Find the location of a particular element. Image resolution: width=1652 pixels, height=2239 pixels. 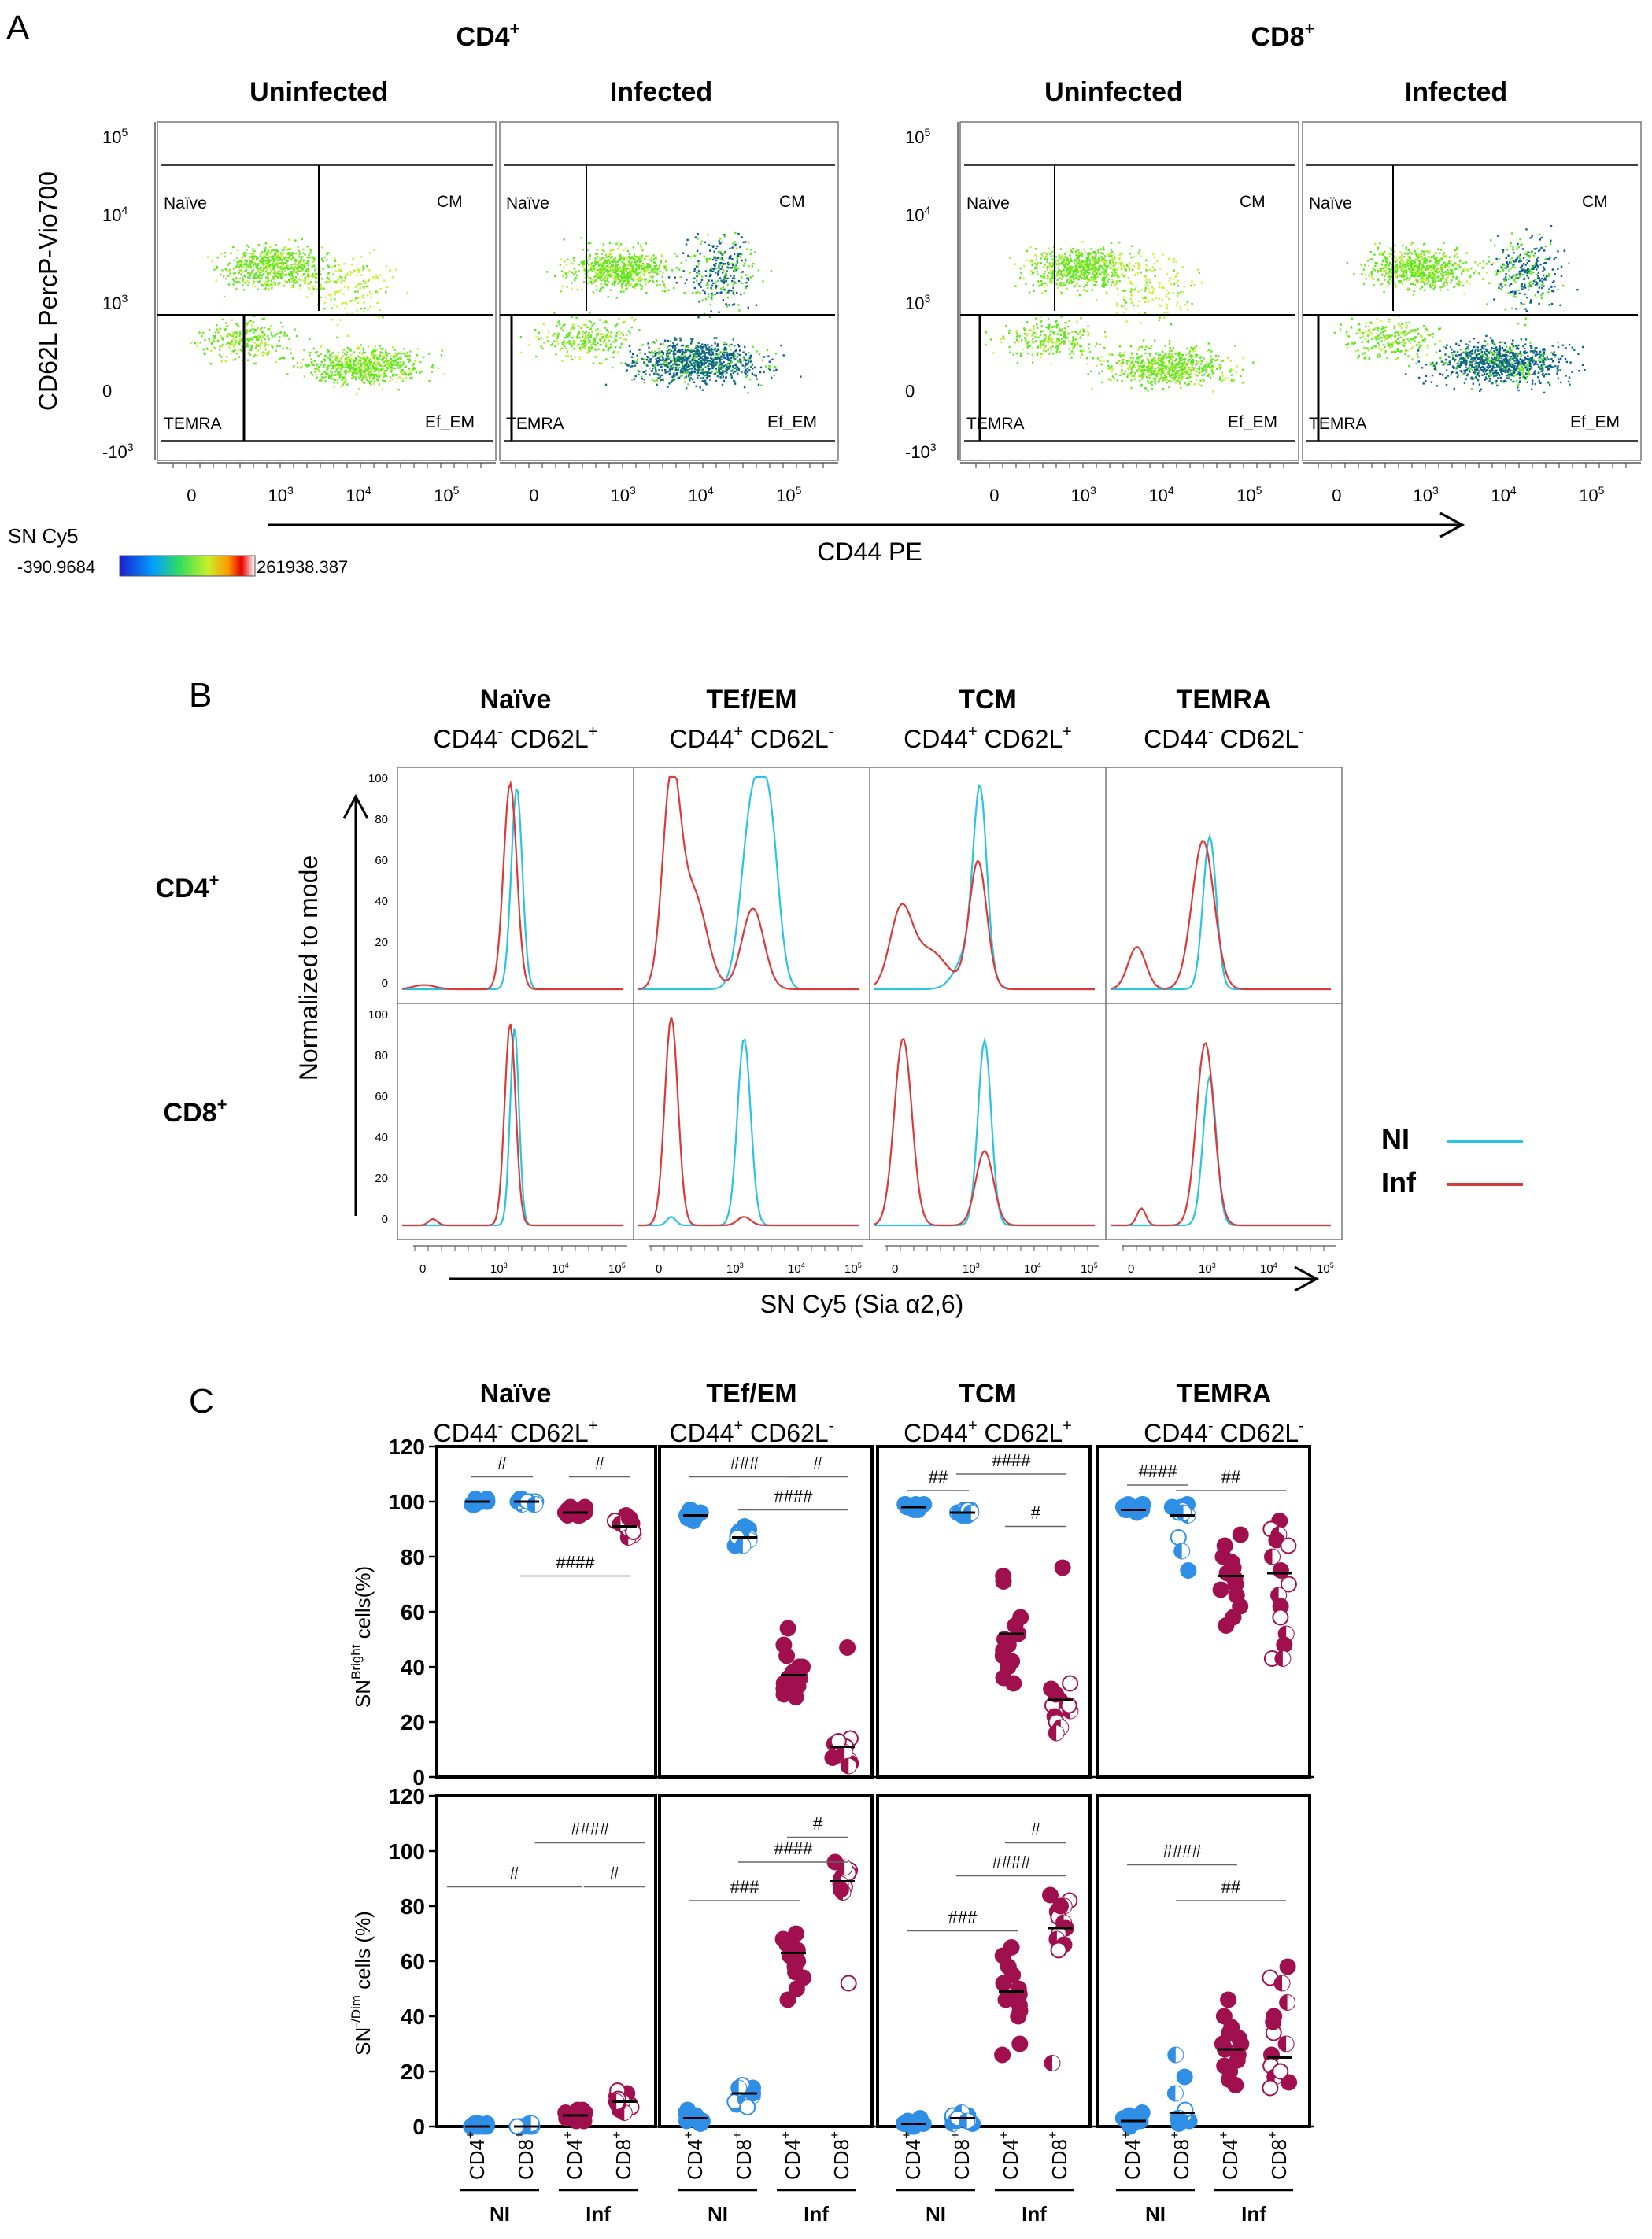

flow-y-tick-label: 105 is located at coordinates (115, 136).